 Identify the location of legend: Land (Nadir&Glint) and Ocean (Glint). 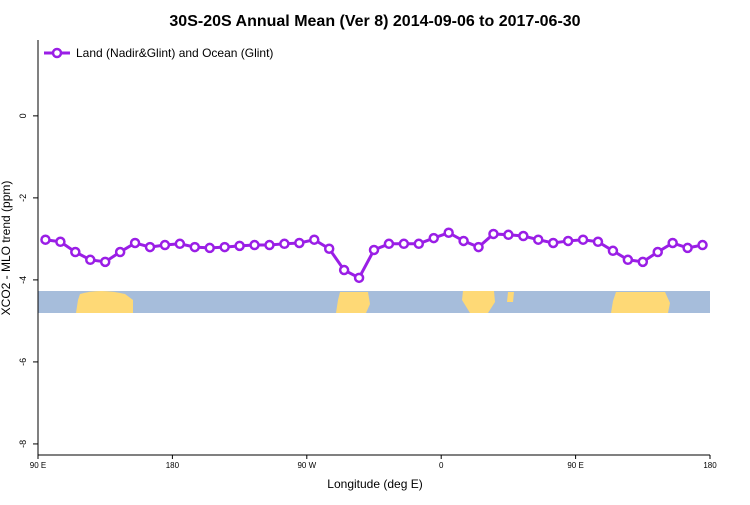
(158, 53).